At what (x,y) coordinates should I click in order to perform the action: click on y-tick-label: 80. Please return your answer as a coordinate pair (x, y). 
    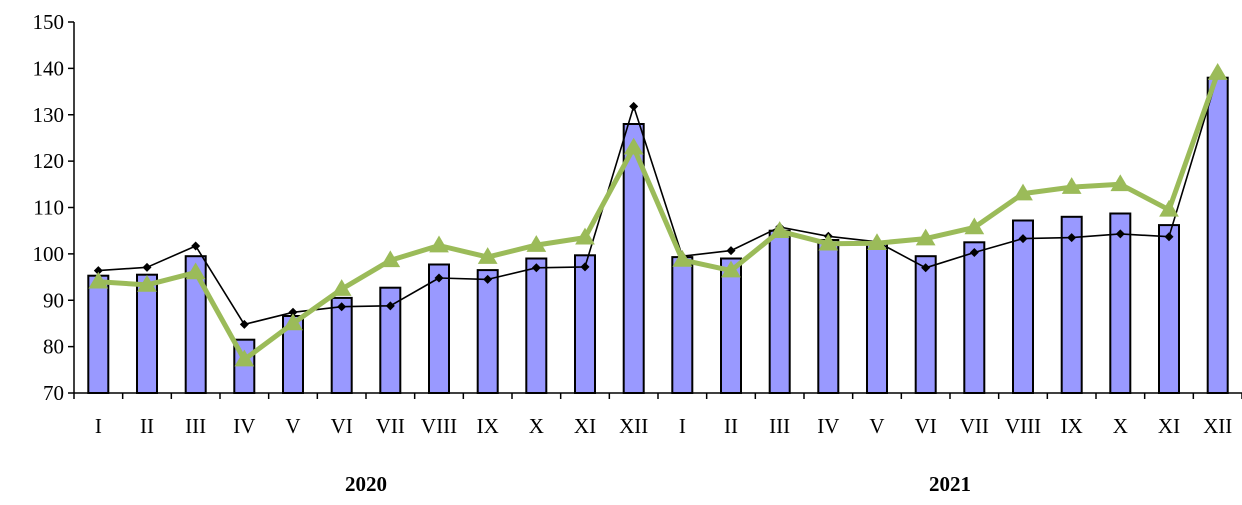
    Looking at the image, I should click on (53, 347).